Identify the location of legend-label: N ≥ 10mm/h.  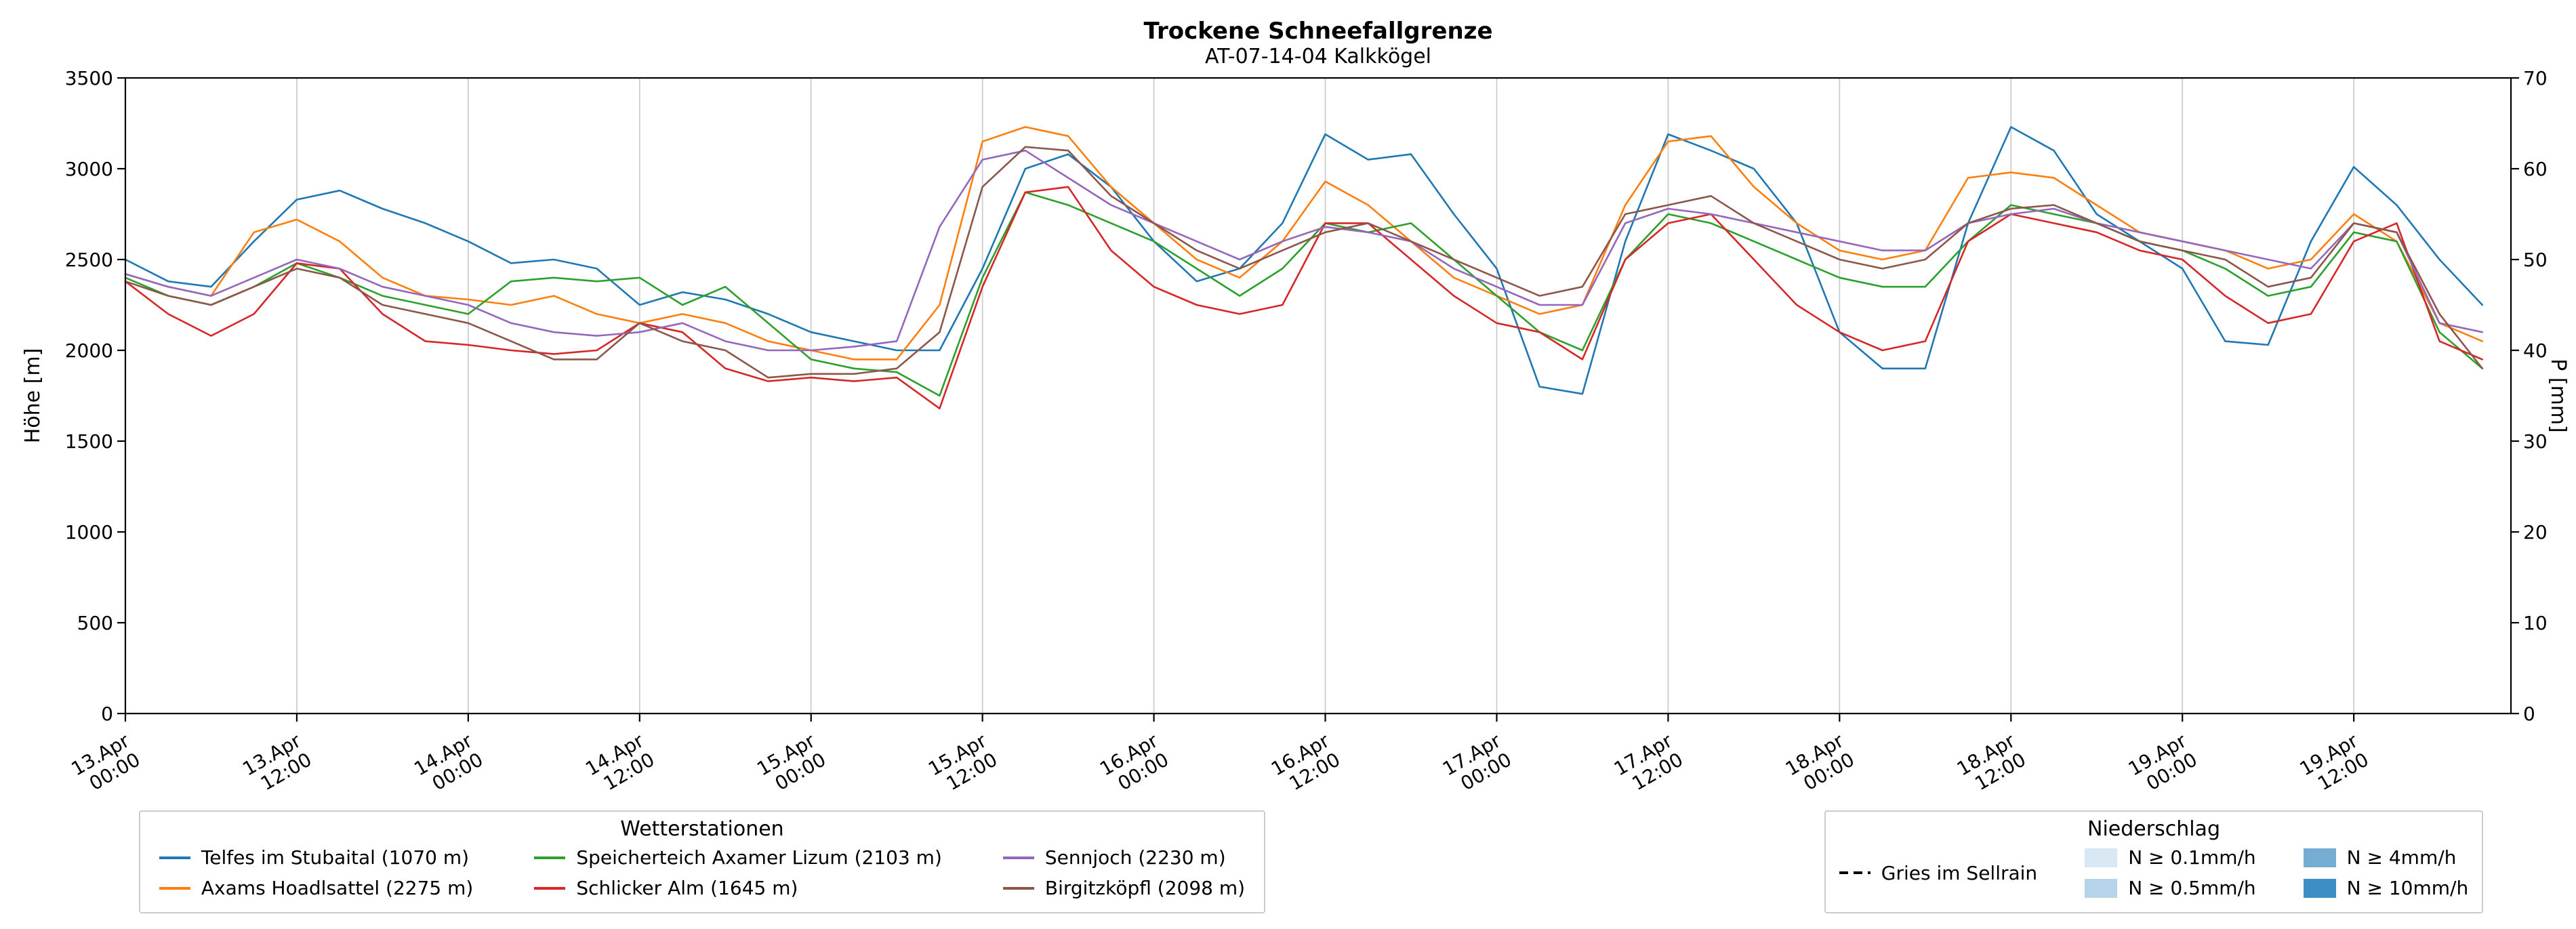
(2407, 888).